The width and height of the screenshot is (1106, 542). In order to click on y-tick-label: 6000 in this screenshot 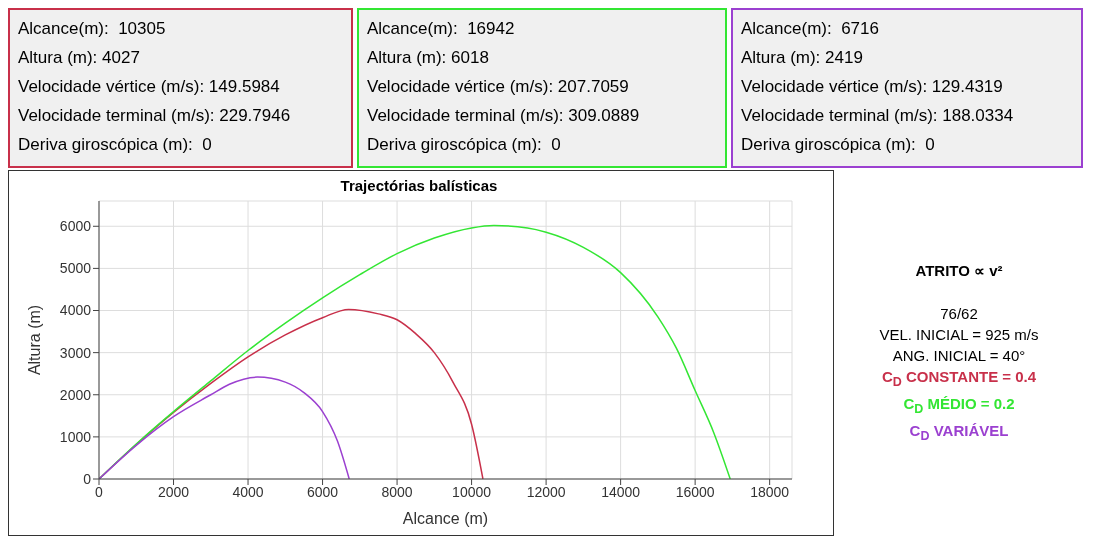, I will do `click(75, 226)`.